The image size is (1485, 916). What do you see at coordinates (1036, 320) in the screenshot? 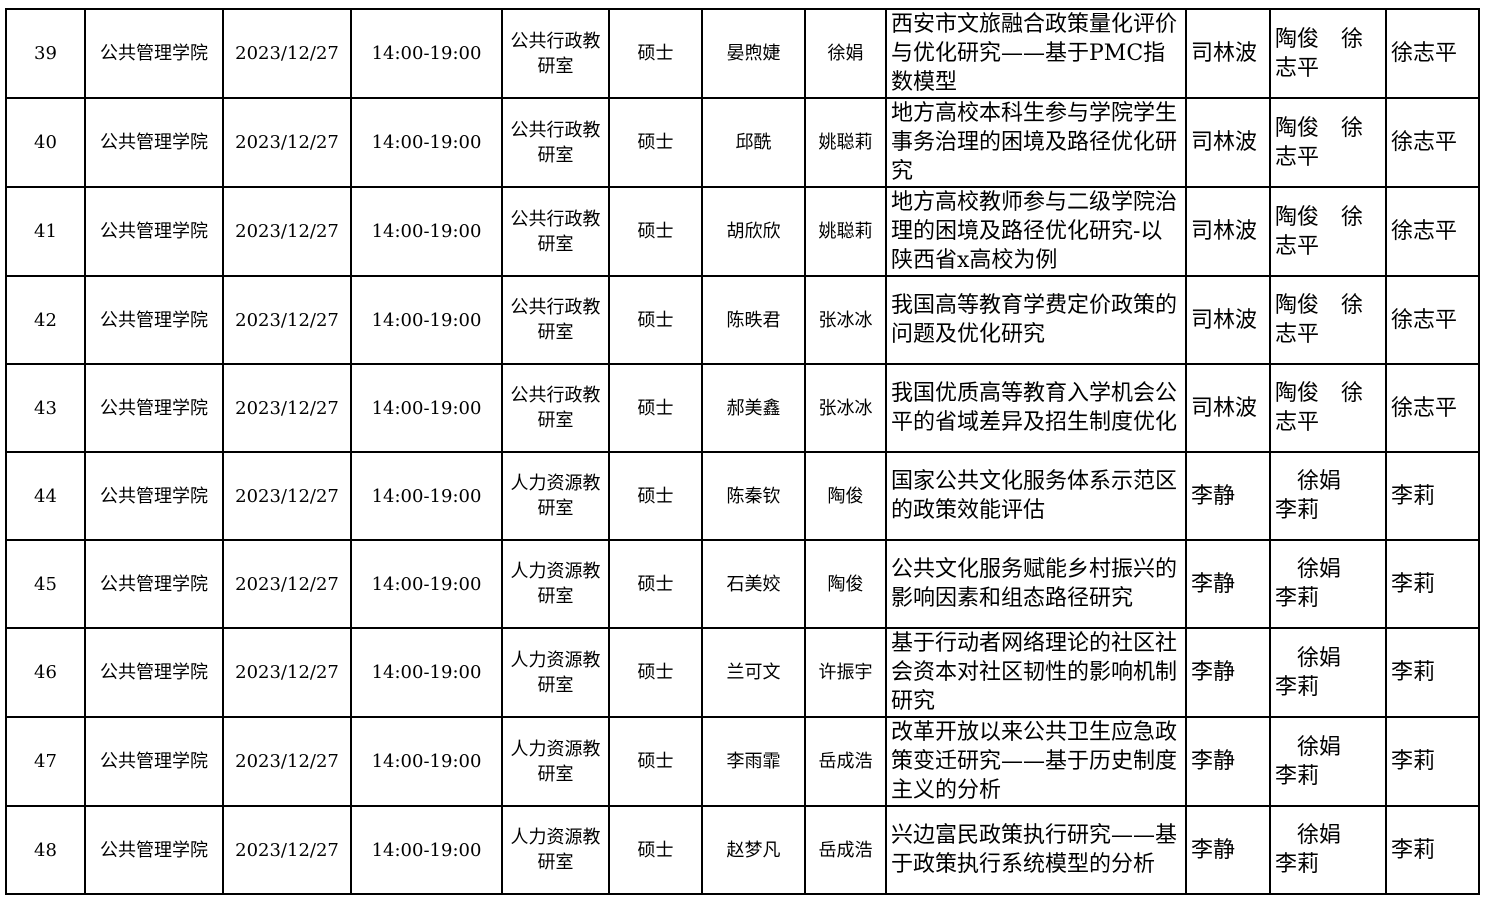
I see `thesis-title-cell: 我国高等教育学费定价政策的问题及优化研究` at bounding box center [1036, 320].